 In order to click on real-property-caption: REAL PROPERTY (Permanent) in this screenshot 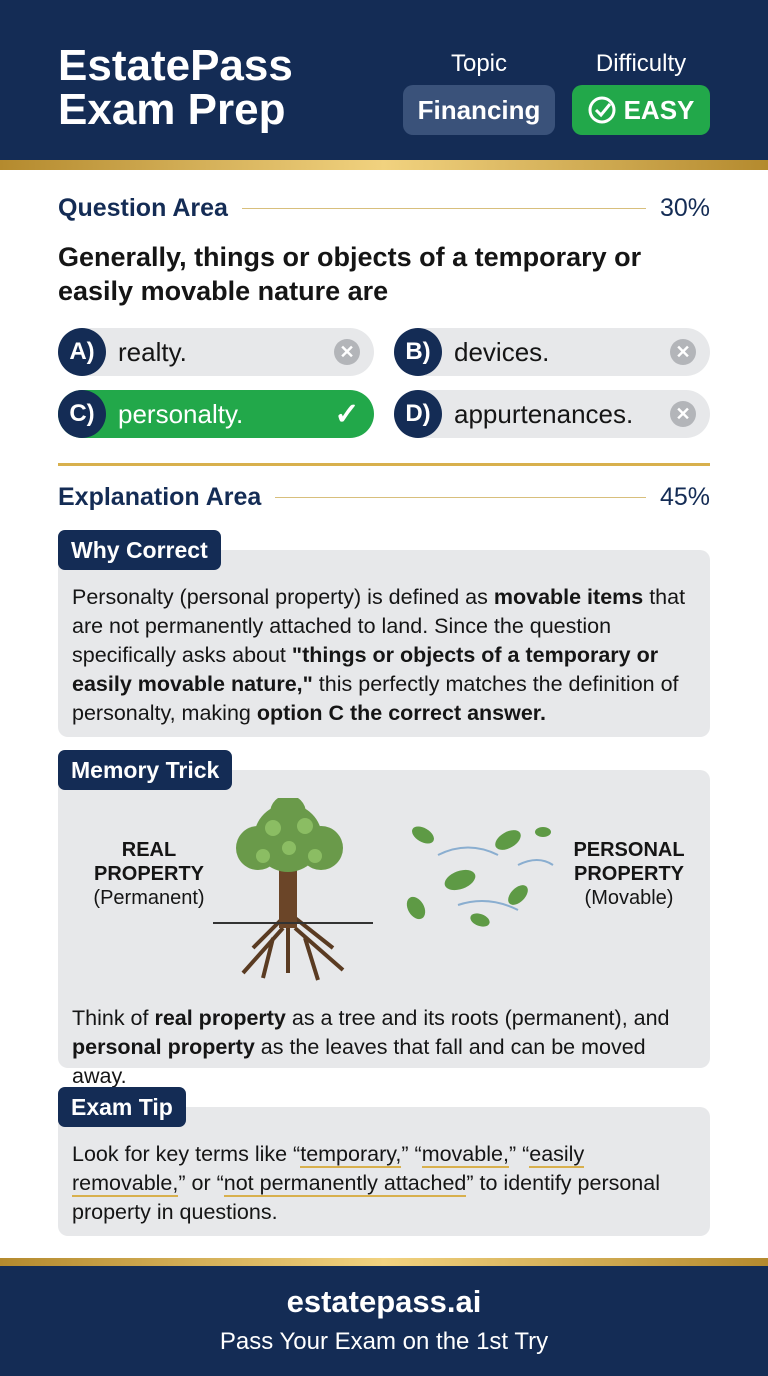, I will do `click(149, 874)`.